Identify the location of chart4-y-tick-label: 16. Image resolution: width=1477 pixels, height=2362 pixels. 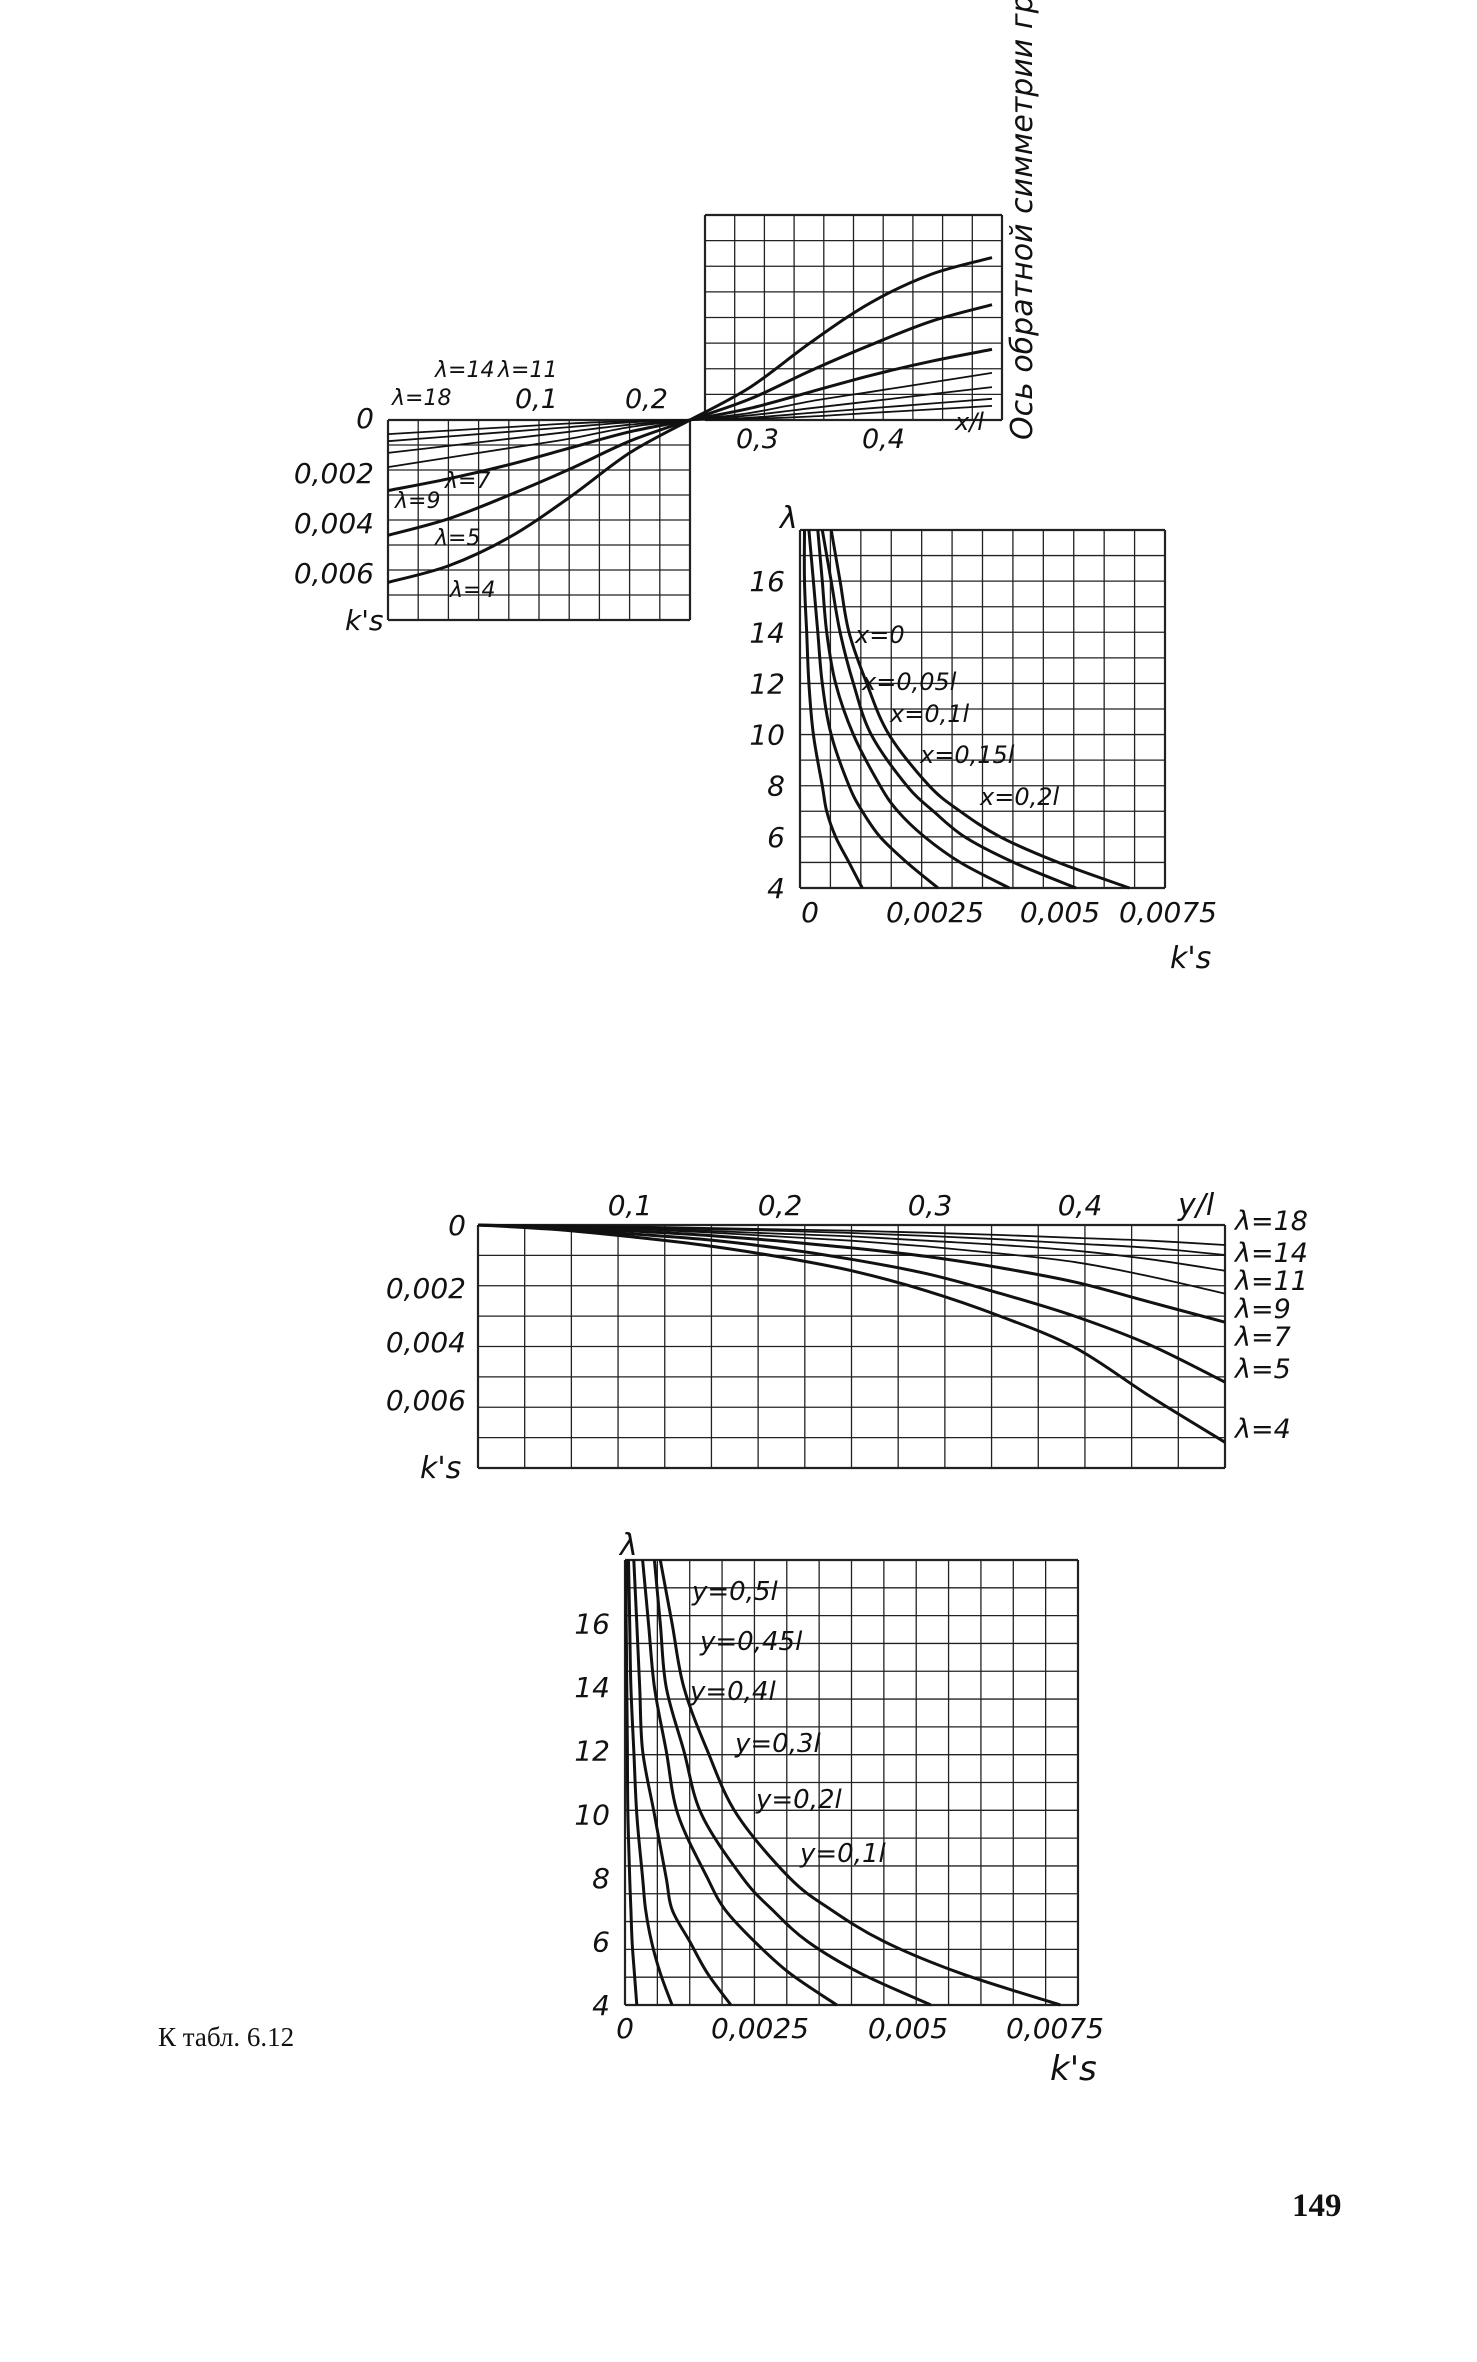
(592, 1624).